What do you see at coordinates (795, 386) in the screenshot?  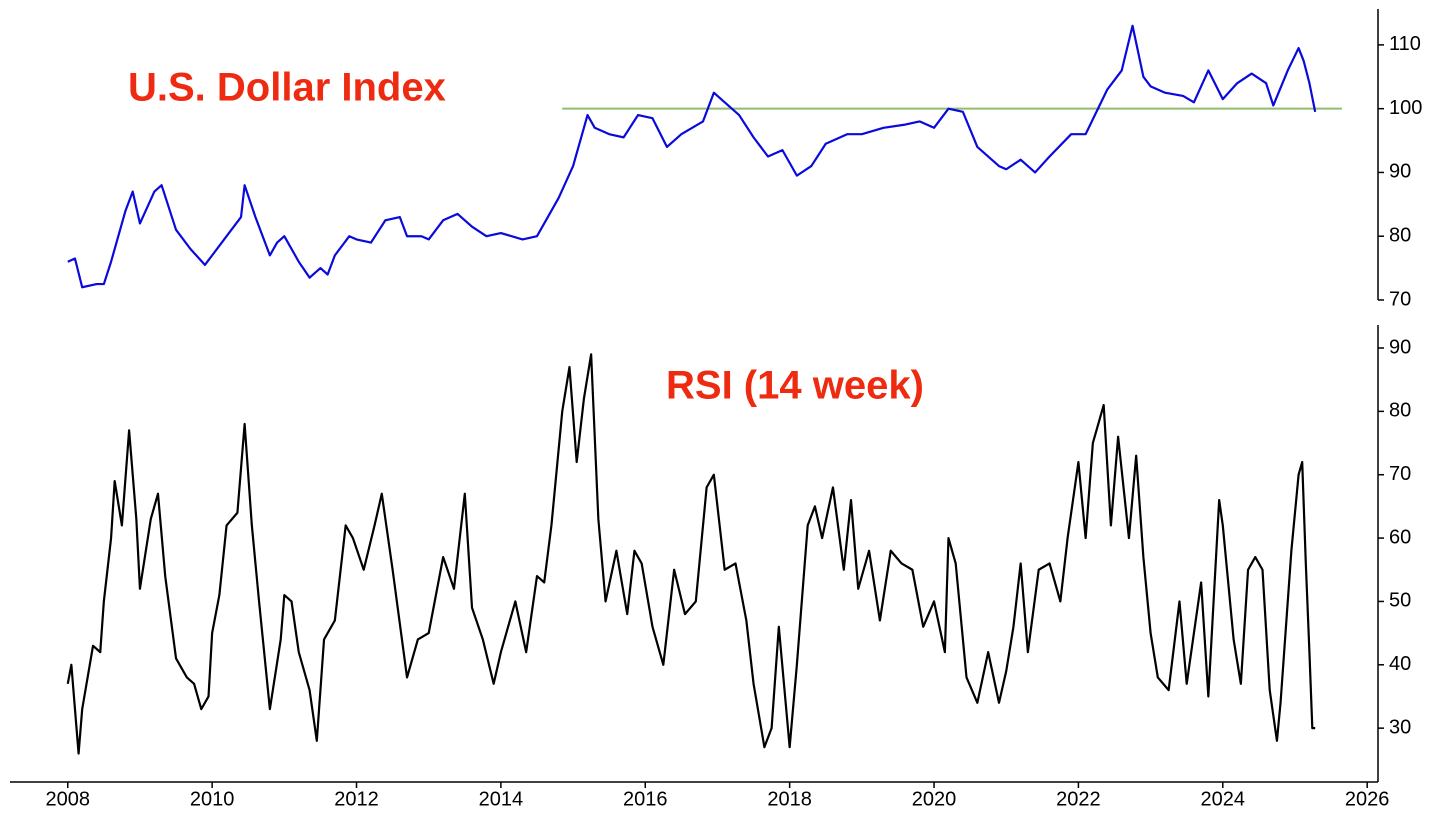 I see `chart-title: RSI (14 week)` at bounding box center [795, 386].